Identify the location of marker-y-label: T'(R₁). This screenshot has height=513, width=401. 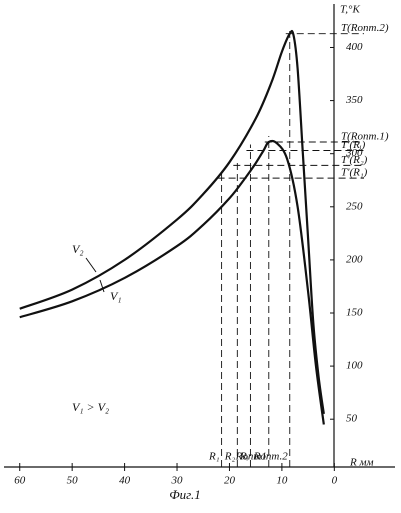
(354, 173).